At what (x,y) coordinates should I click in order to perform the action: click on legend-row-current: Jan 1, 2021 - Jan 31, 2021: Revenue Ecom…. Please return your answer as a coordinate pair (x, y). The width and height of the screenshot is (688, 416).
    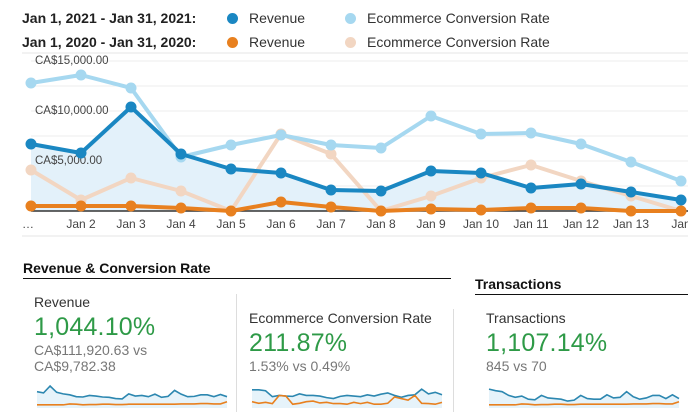
    Looking at the image, I should click on (286, 18).